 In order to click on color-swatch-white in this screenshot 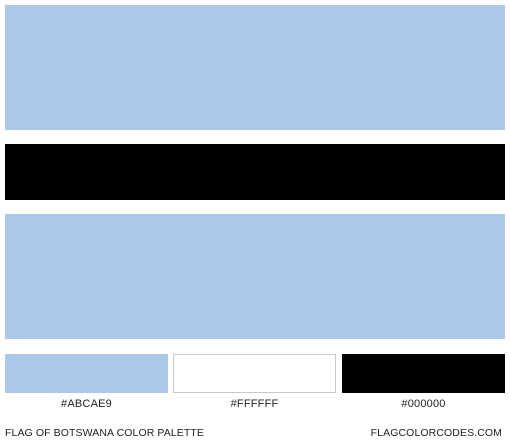, I will do `click(254, 373)`.